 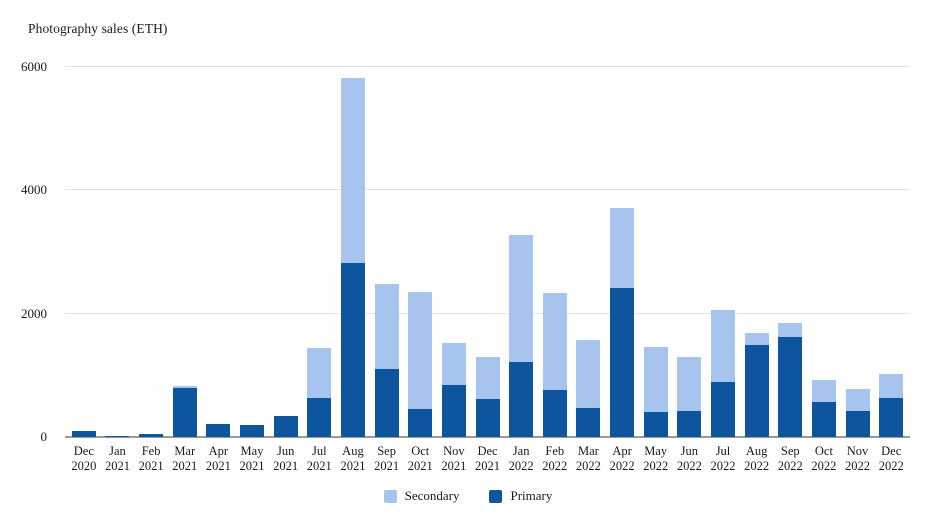 I want to click on x-axis-tick-label: Dec 2020, so click(x=84, y=458).